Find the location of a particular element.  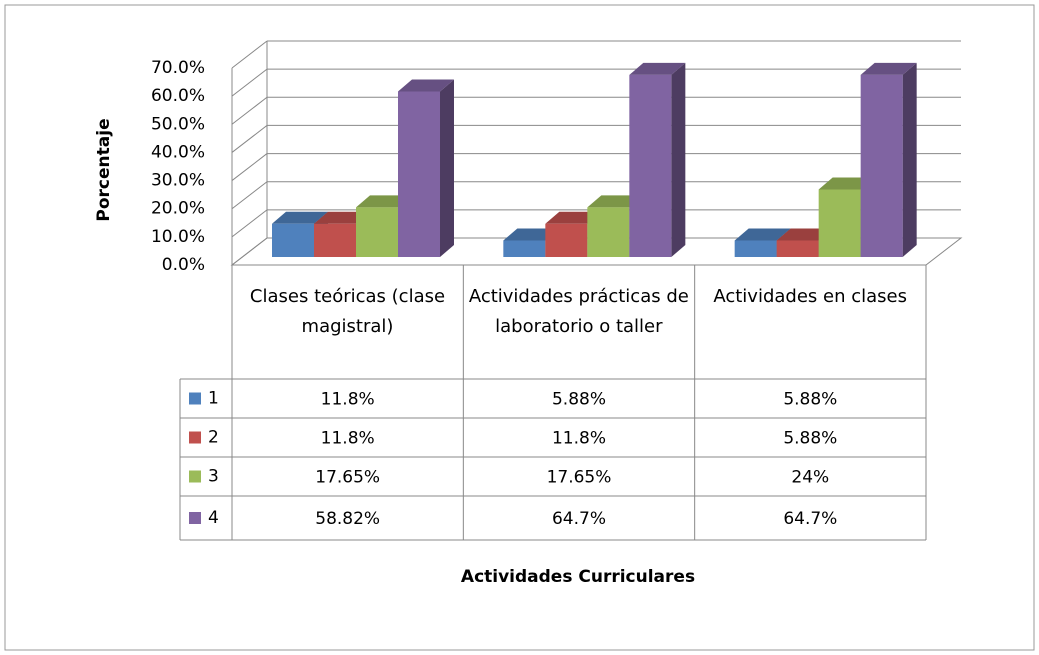

y-axis-title: Porcentaje is located at coordinates (104, 169).